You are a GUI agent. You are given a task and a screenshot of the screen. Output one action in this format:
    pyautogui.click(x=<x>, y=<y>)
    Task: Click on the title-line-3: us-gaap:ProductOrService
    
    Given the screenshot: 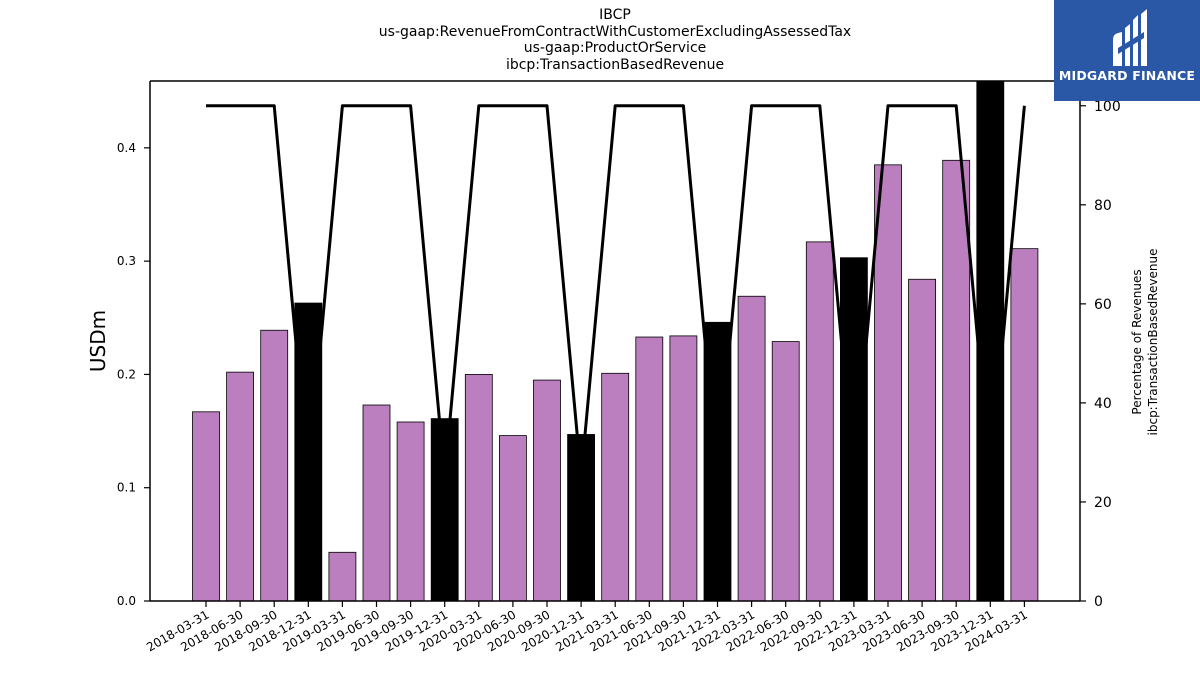 What is the action you would take?
    pyautogui.click(x=615, y=48)
    